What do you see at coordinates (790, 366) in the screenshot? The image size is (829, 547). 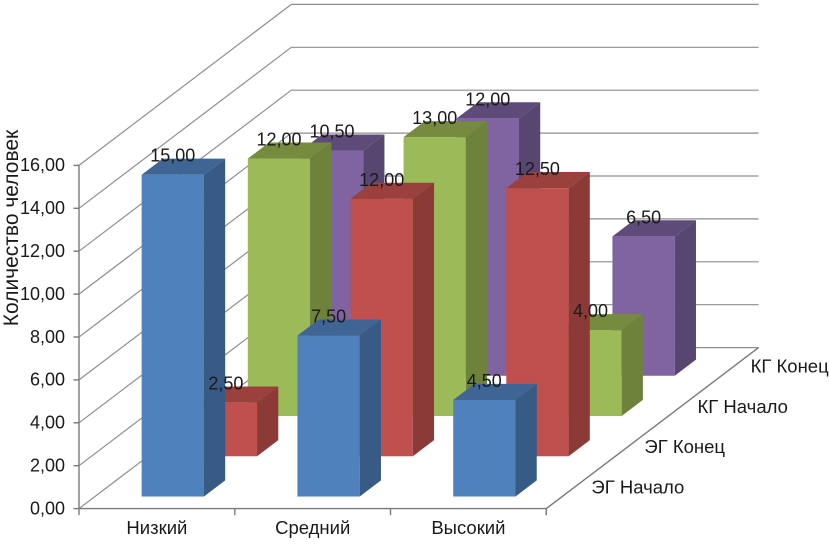 I see `svg-text: КГ Конец` at bounding box center [790, 366].